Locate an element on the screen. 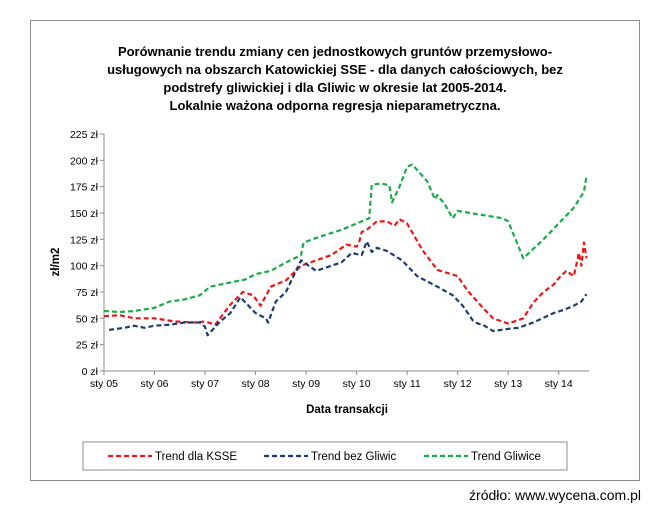  x-tick-label: sty 12 is located at coordinates (458, 384).